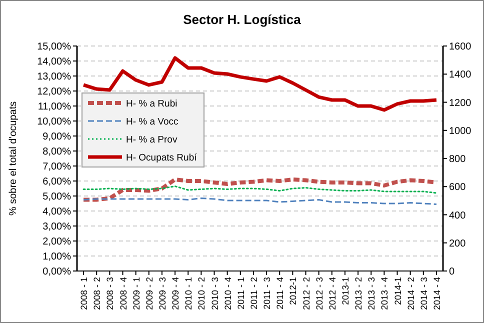  Describe the element at coordinates (332, 293) in the screenshot. I see `x-tick-label: 2012 - 4` at that location.